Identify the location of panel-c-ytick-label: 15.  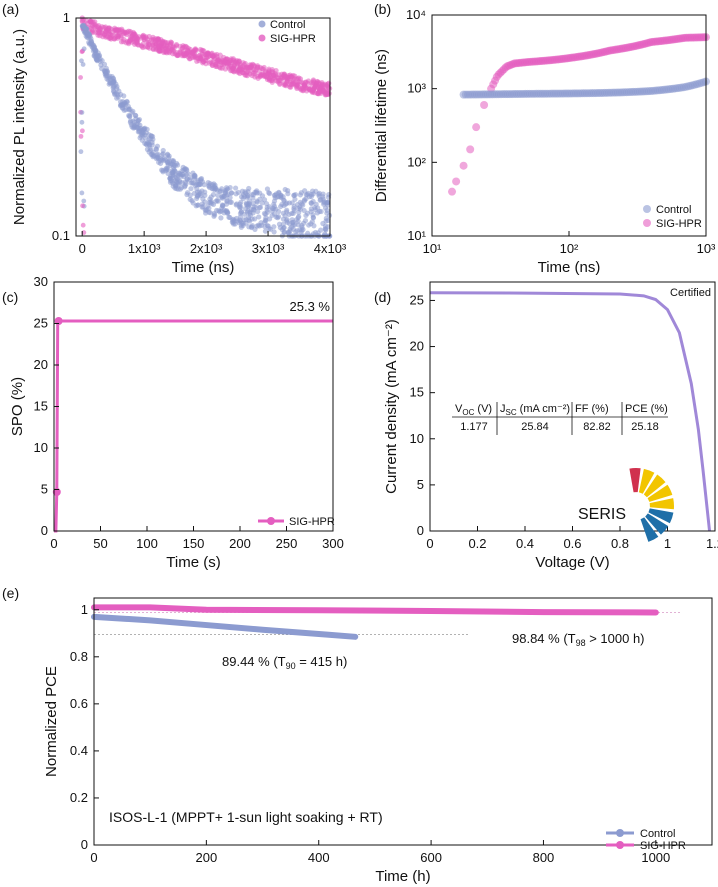
(41, 406).